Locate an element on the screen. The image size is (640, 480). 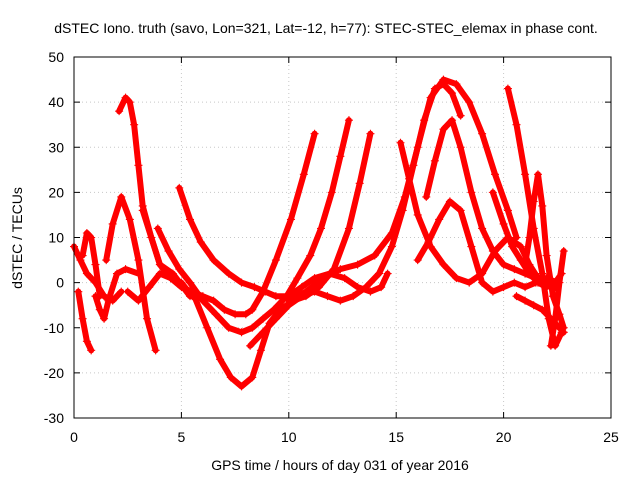
x-tick-label: 20 is located at coordinates (504, 437).